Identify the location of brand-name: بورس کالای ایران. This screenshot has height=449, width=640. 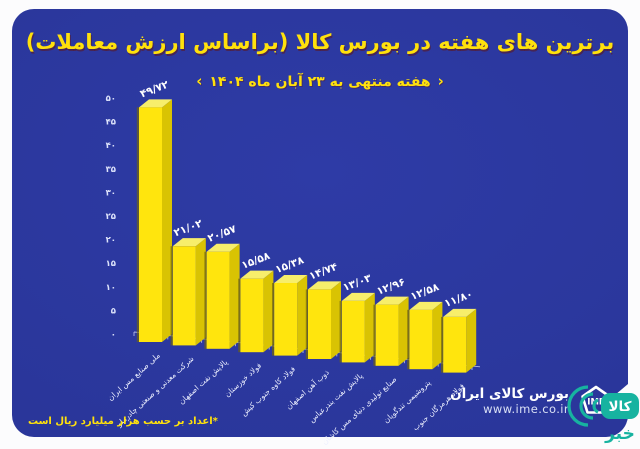
(509, 393).